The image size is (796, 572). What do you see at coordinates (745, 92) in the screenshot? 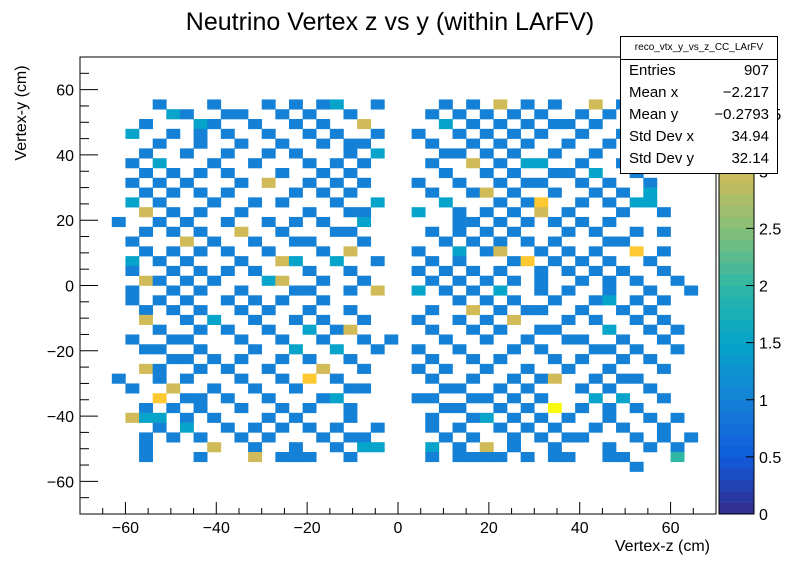
I see `stats-value: −2.217` at bounding box center [745, 92].